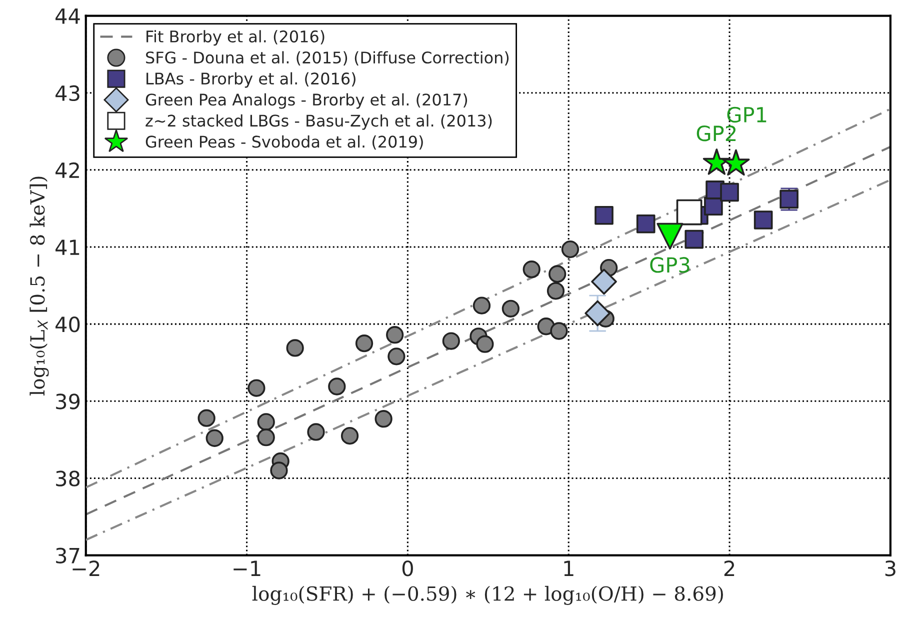 The height and width of the screenshot is (631, 904). Describe the element at coordinates (319, 122) in the screenshot. I see `legend-label: z∼2 stacked LBGs - Basu-Zych et al. (2013)` at that location.